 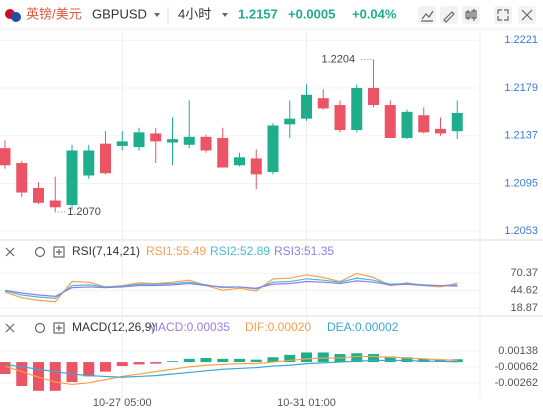 I want to click on rsi-header: RSI(7,14,21), so click(x=72, y=251).